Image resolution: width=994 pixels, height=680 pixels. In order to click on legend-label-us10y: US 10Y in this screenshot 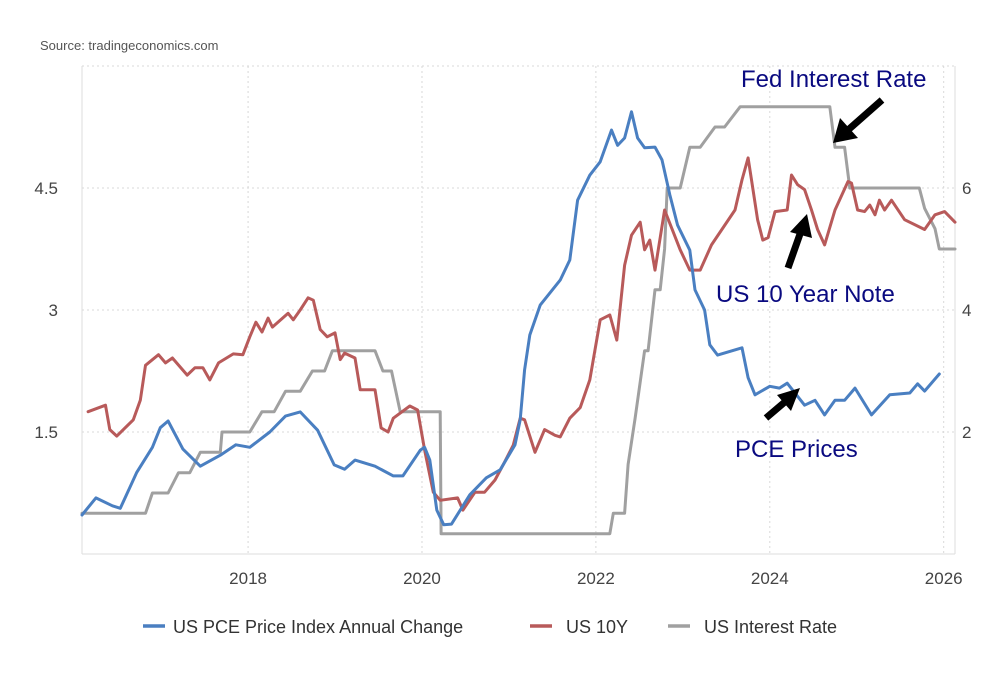, I will do `click(597, 627)`.